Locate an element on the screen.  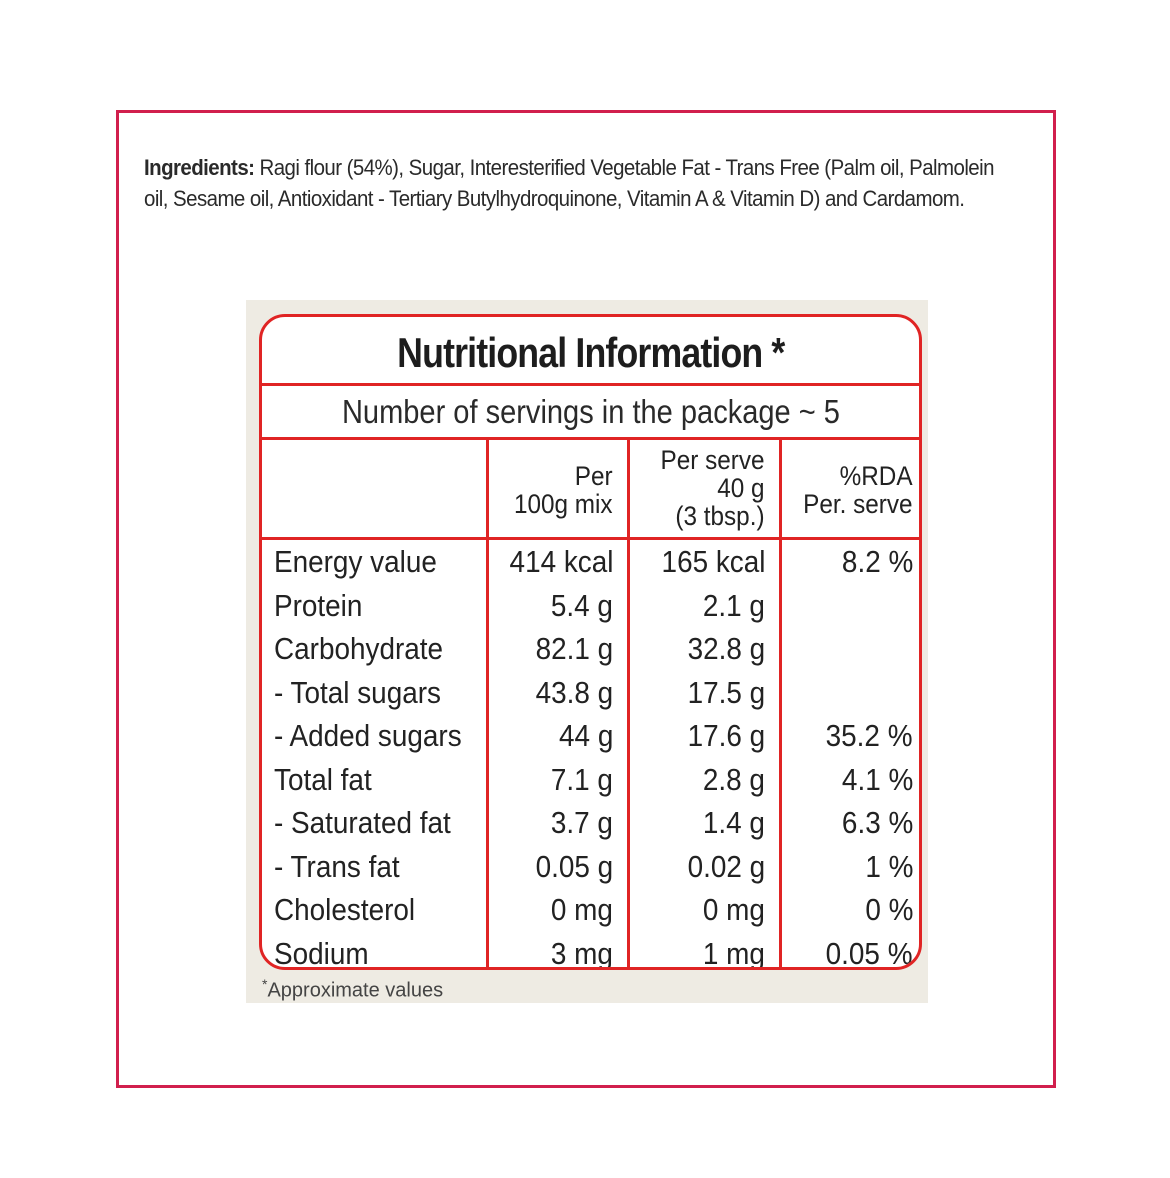
per-100g-value: 414 kcal is located at coordinates (559, 562).